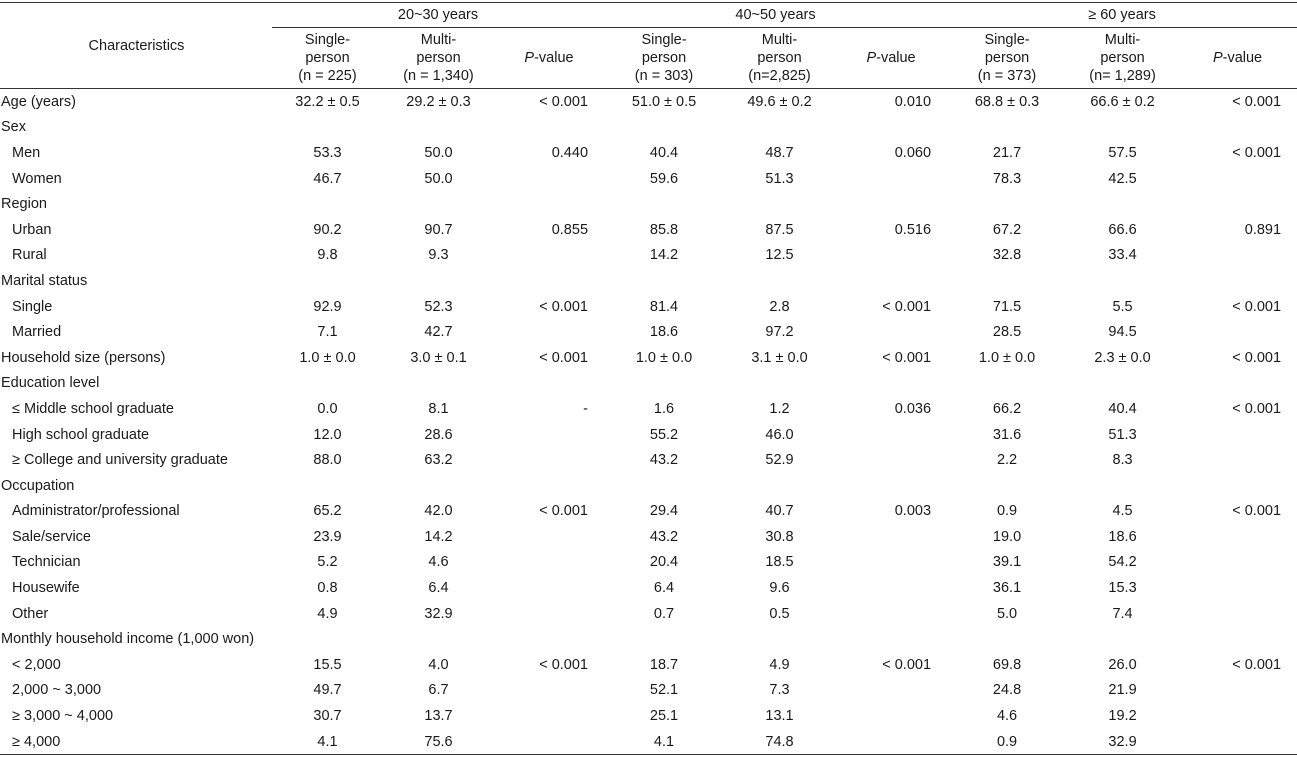 The height and width of the screenshot is (758, 1297). I want to click on value-cell: 67.2, so click(1007, 229).